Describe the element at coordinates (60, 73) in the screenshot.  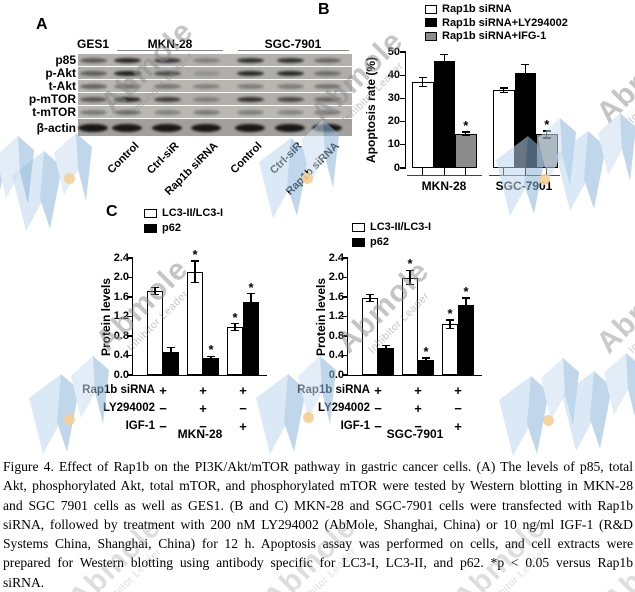
I see `blot-row-label: p-Akt` at that location.